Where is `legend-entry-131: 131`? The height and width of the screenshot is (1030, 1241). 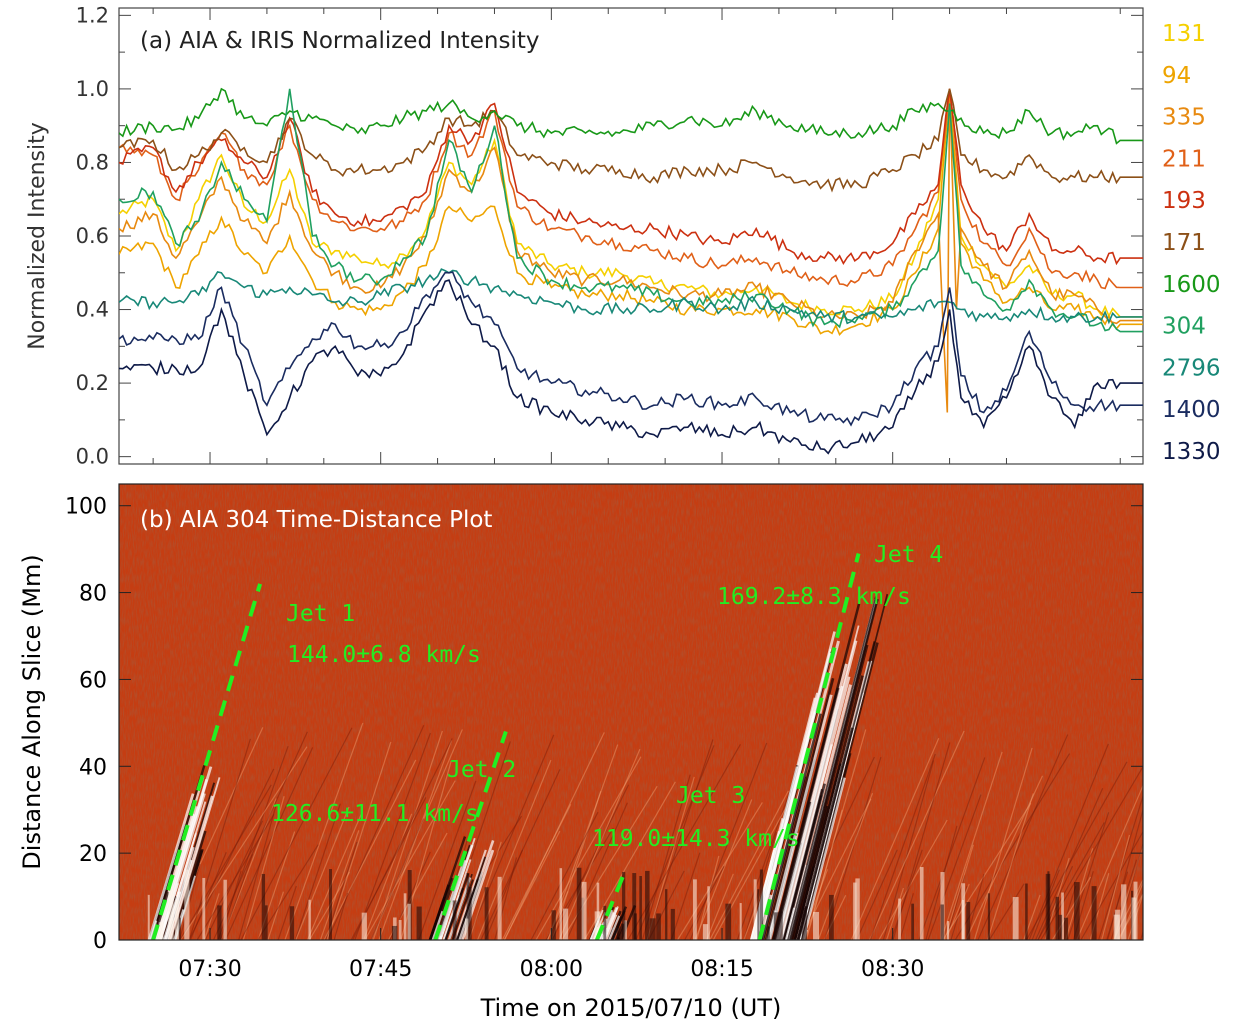 legend-entry-131: 131 is located at coordinates (1184, 34).